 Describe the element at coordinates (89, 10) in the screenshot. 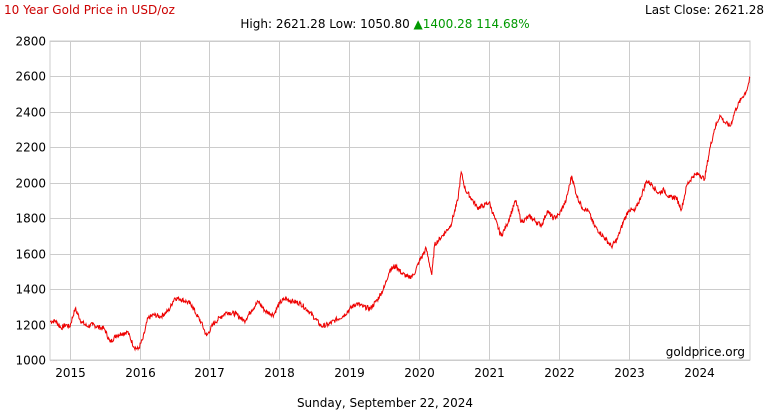

I see `chart-title: 10 Year Gold Price in USD/oz` at that location.